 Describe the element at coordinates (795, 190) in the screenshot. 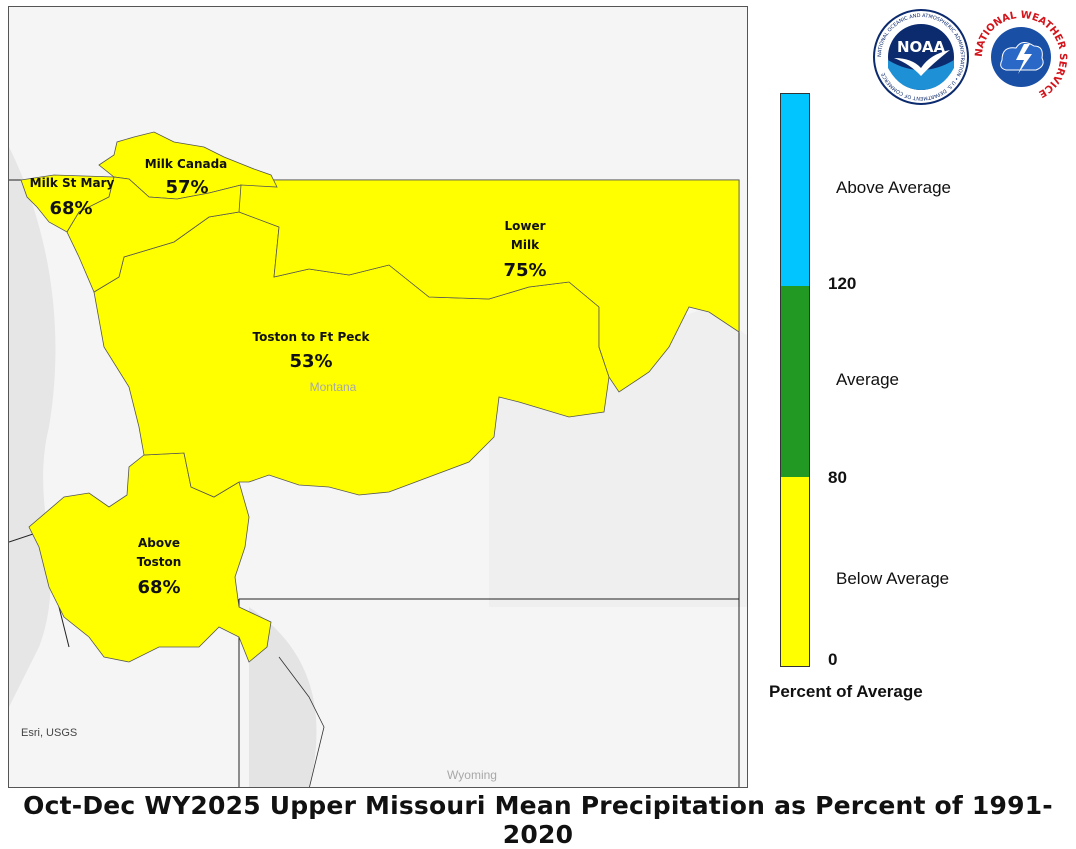

I see `legend-swatch-above` at that location.